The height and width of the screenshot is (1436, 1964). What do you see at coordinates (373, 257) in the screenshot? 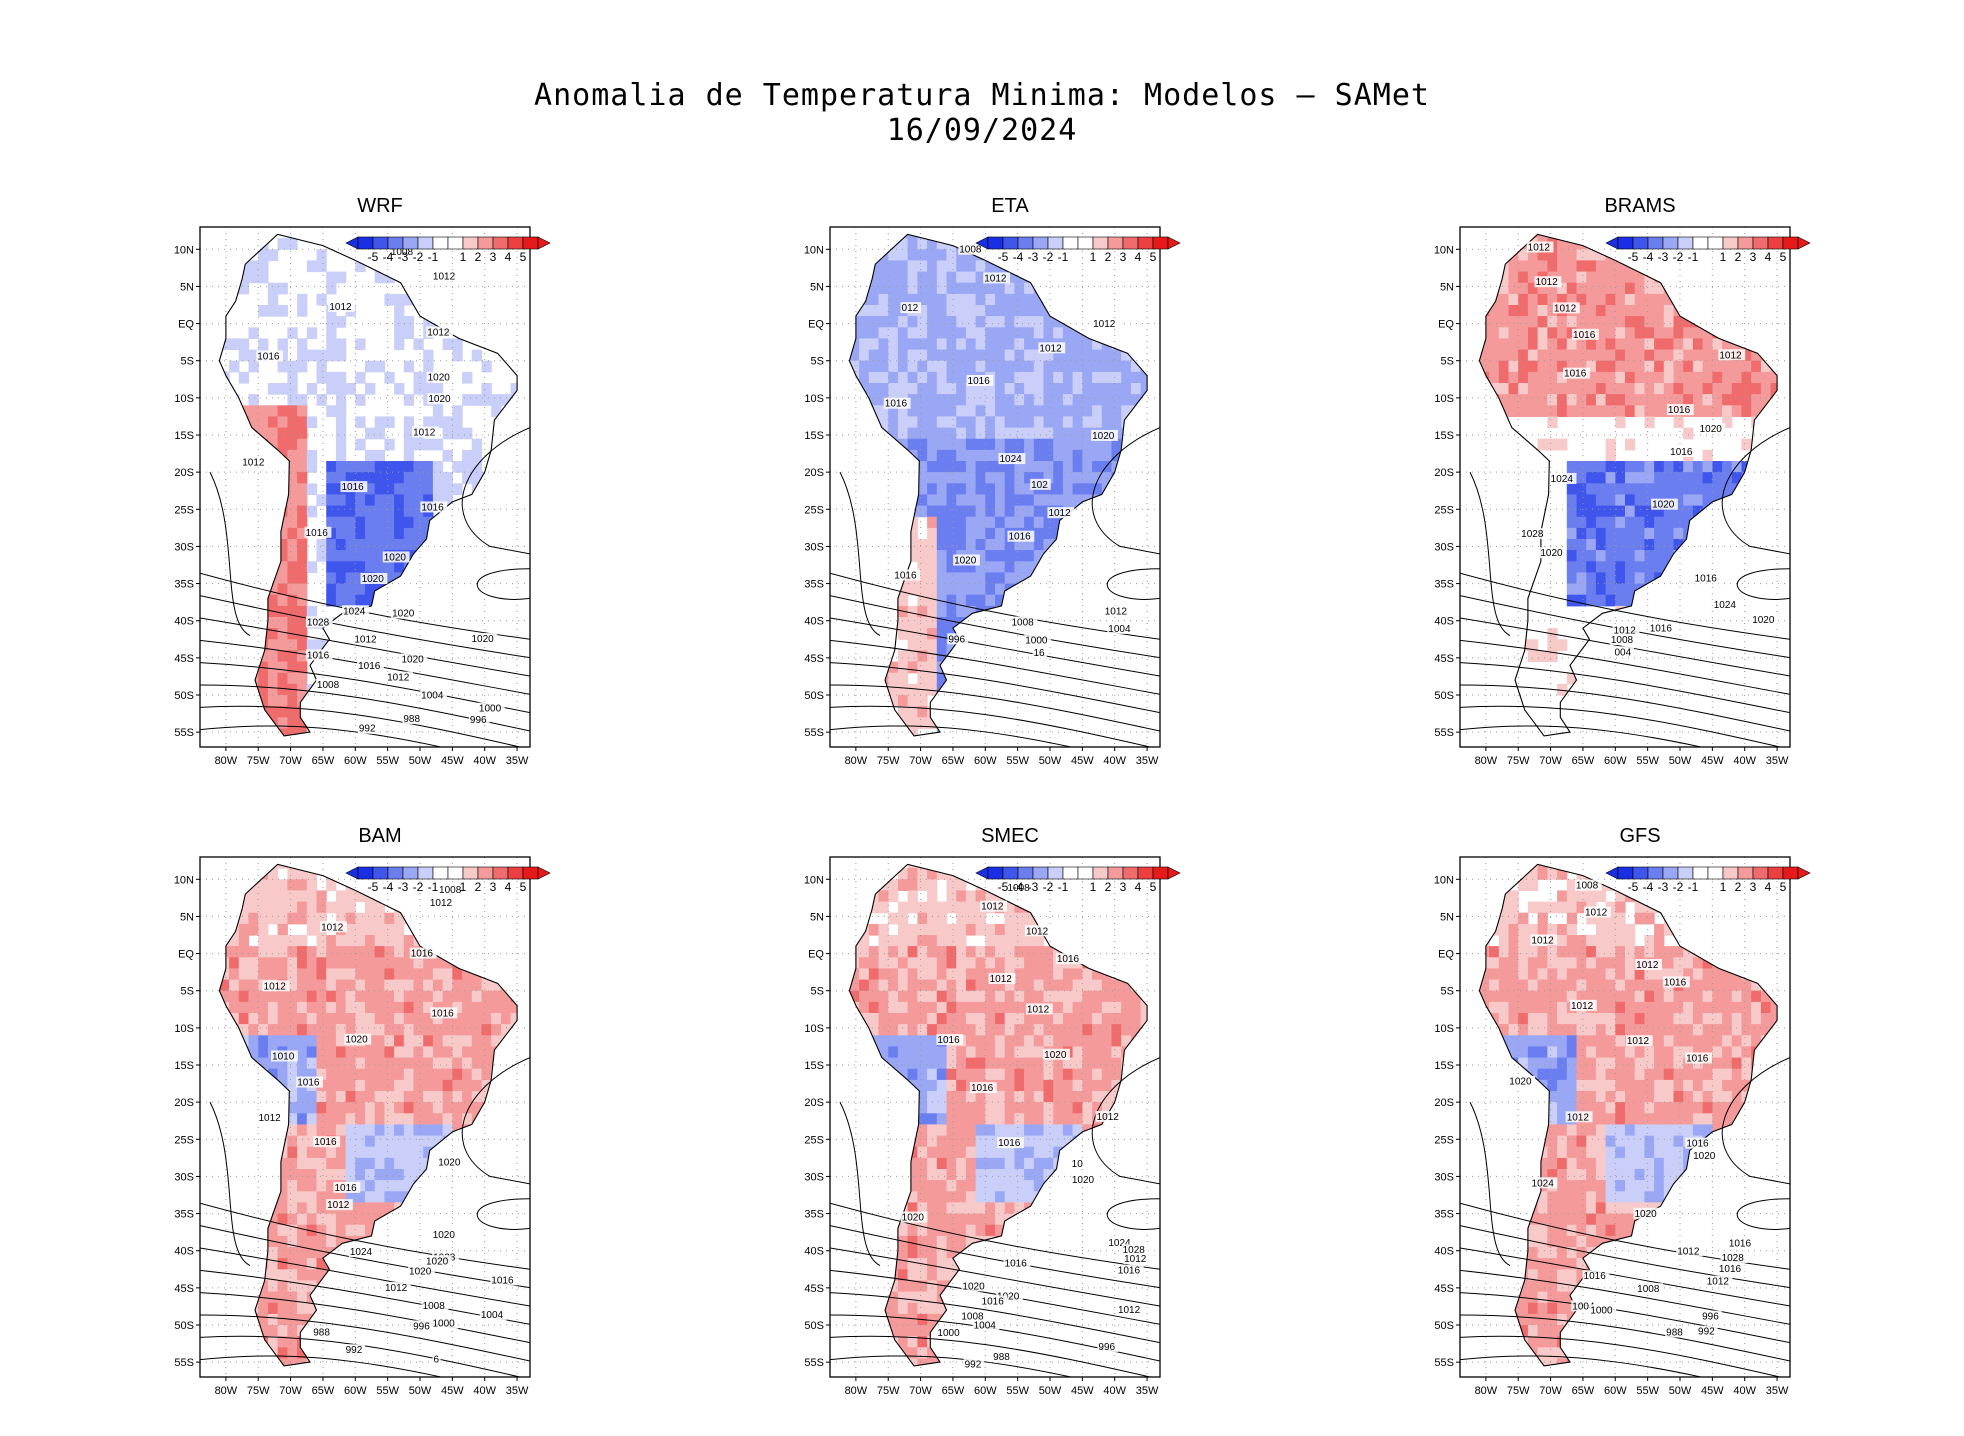
I see `colorbar-label: -5` at bounding box center [373, 257].